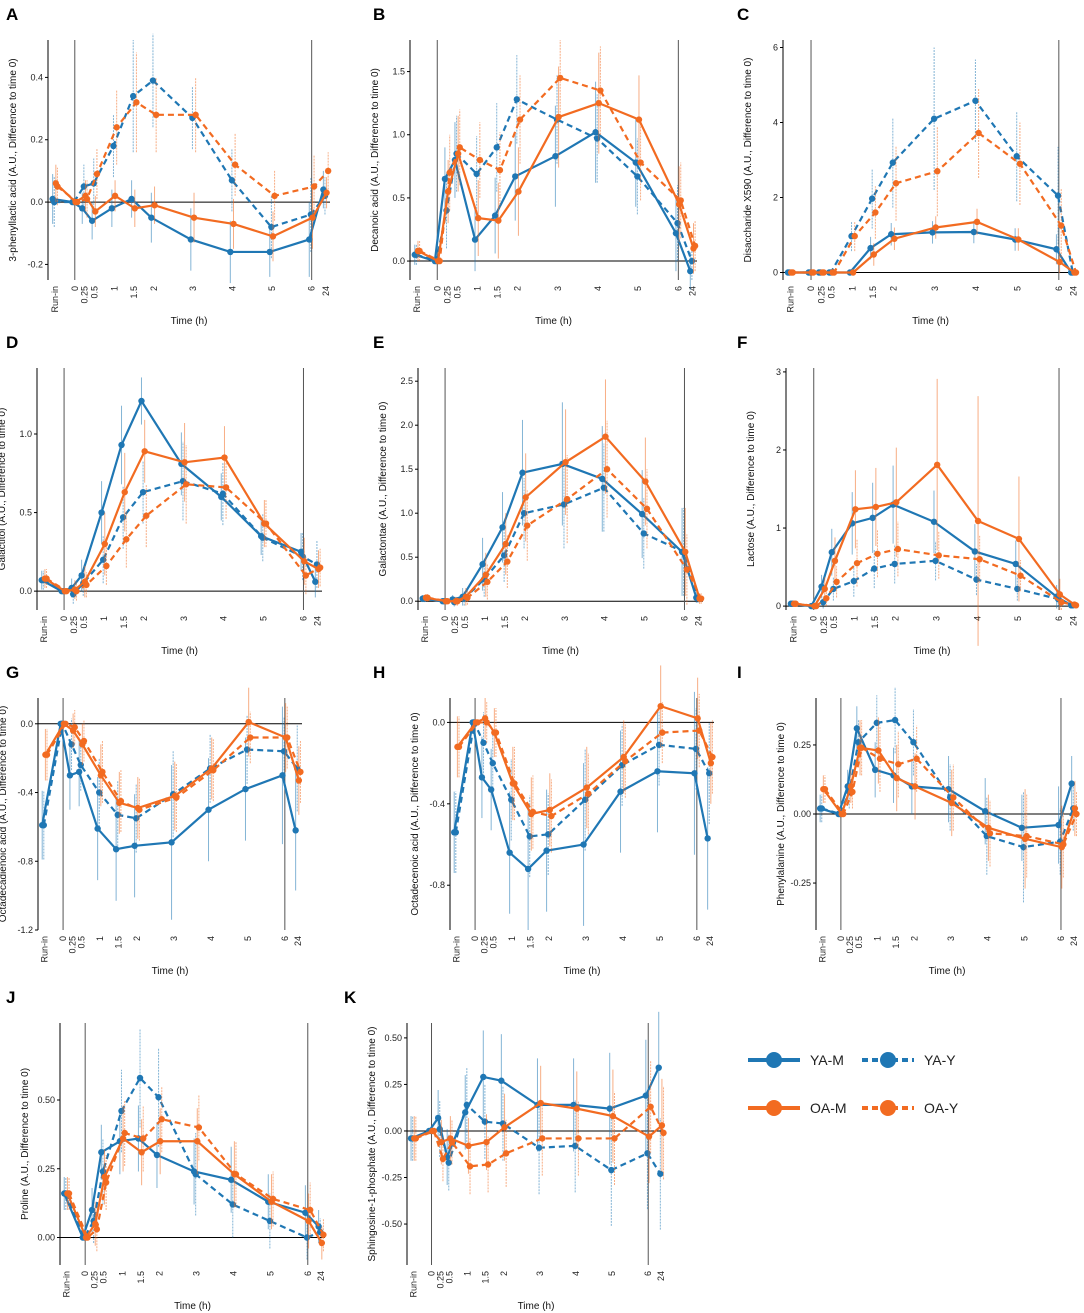 The width and height of the screenshot is (1084, 1313). I want to click on x-tick-label-e-7: 3, so click(565, 618).